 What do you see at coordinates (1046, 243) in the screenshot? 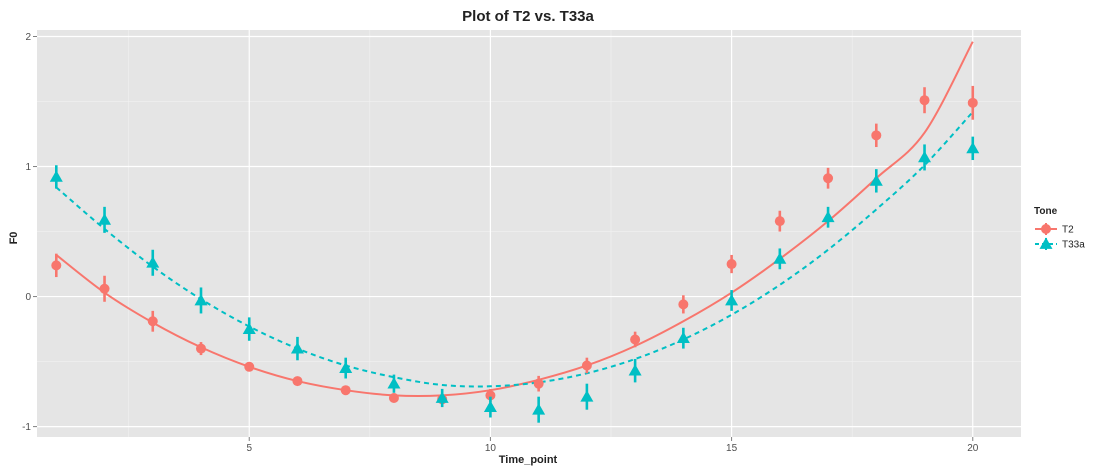
I see `legend-marker-t33a` at bounding box center [1046, 243].